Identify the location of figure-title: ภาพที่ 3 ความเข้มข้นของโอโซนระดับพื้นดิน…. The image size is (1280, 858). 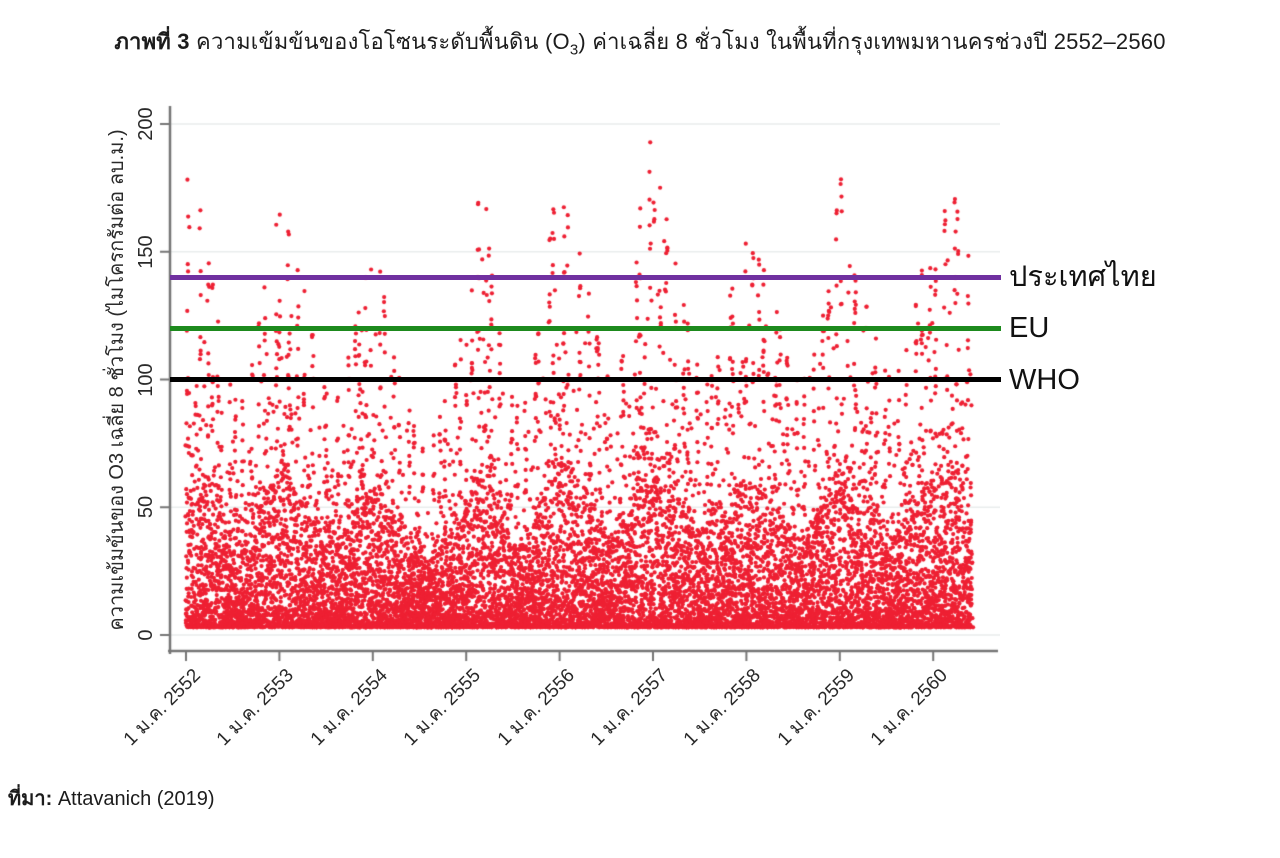
(640, 46).